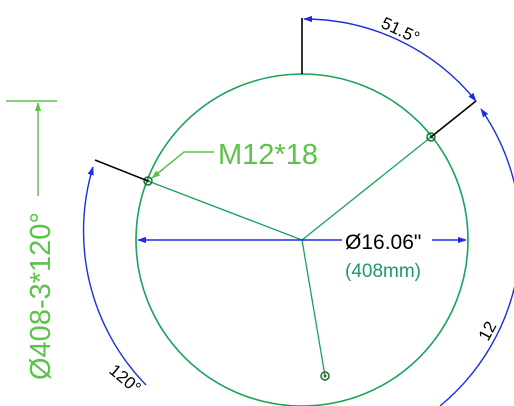 Image resolution: width=514 pixels, height=406 pixels. Describe the element at coordinates (124, 379) in the screenshot. I see `angle-label-bottom-left: 120°` at that location.